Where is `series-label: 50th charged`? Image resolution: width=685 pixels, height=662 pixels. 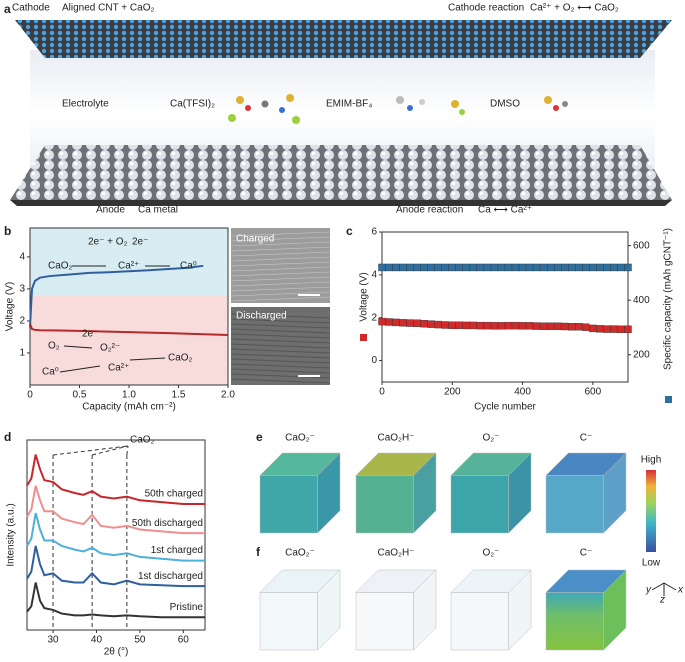 series-label: 50th charged is located at coordinates (174, 494).